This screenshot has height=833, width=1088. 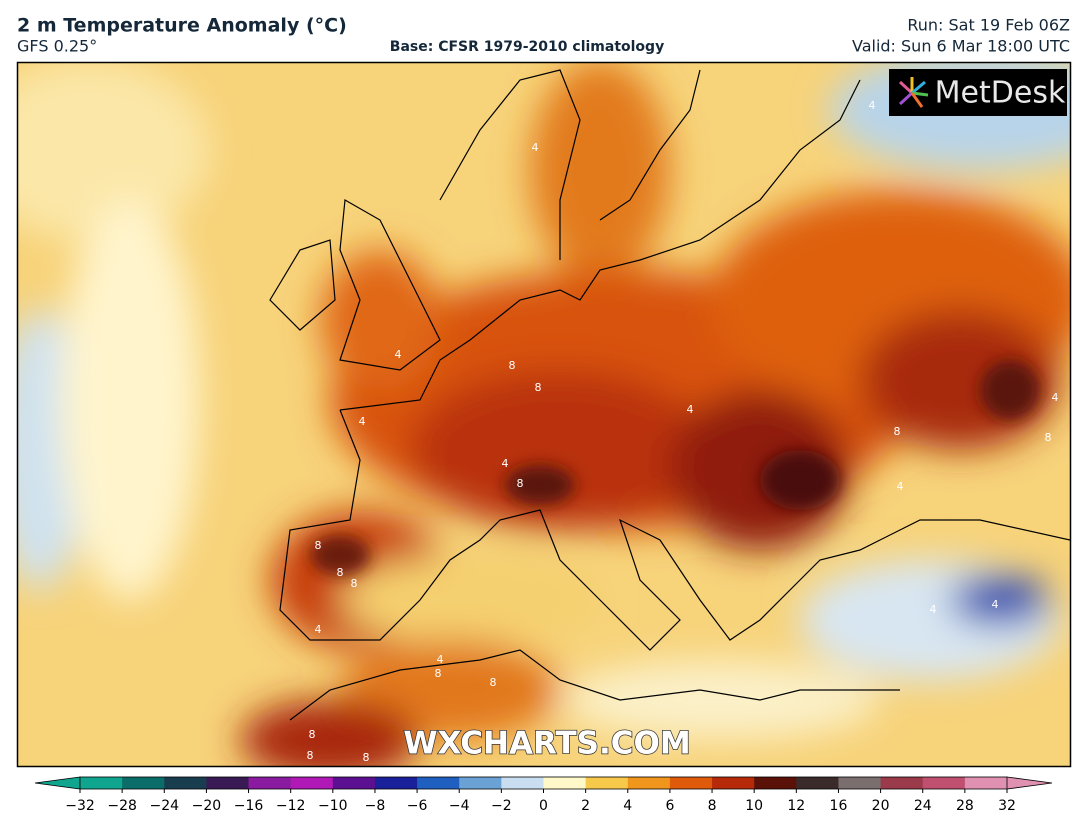 What do you see at coordinates (80, 806) in the screenshot?
I see `colorbar-tick-label: −32` at bounding box center [80, 806].